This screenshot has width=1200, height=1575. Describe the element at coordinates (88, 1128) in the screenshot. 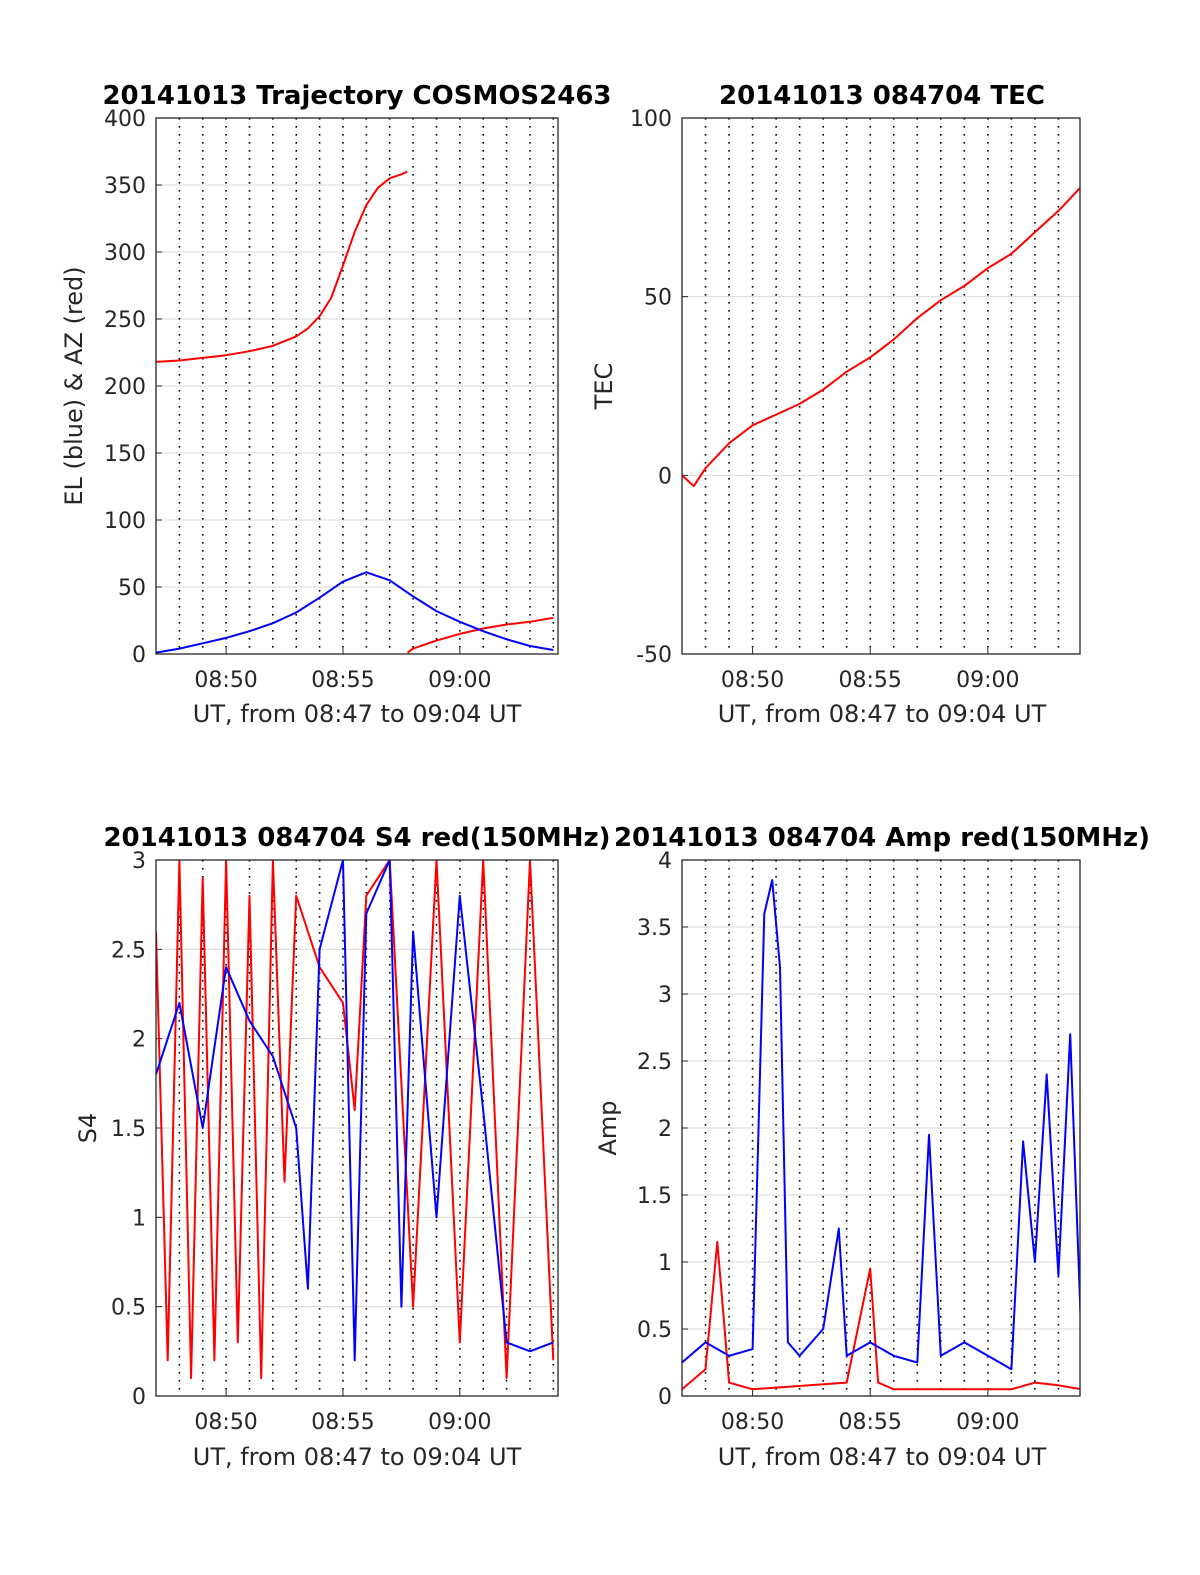

I see `s4-chart-ylabel: S4` at that location.